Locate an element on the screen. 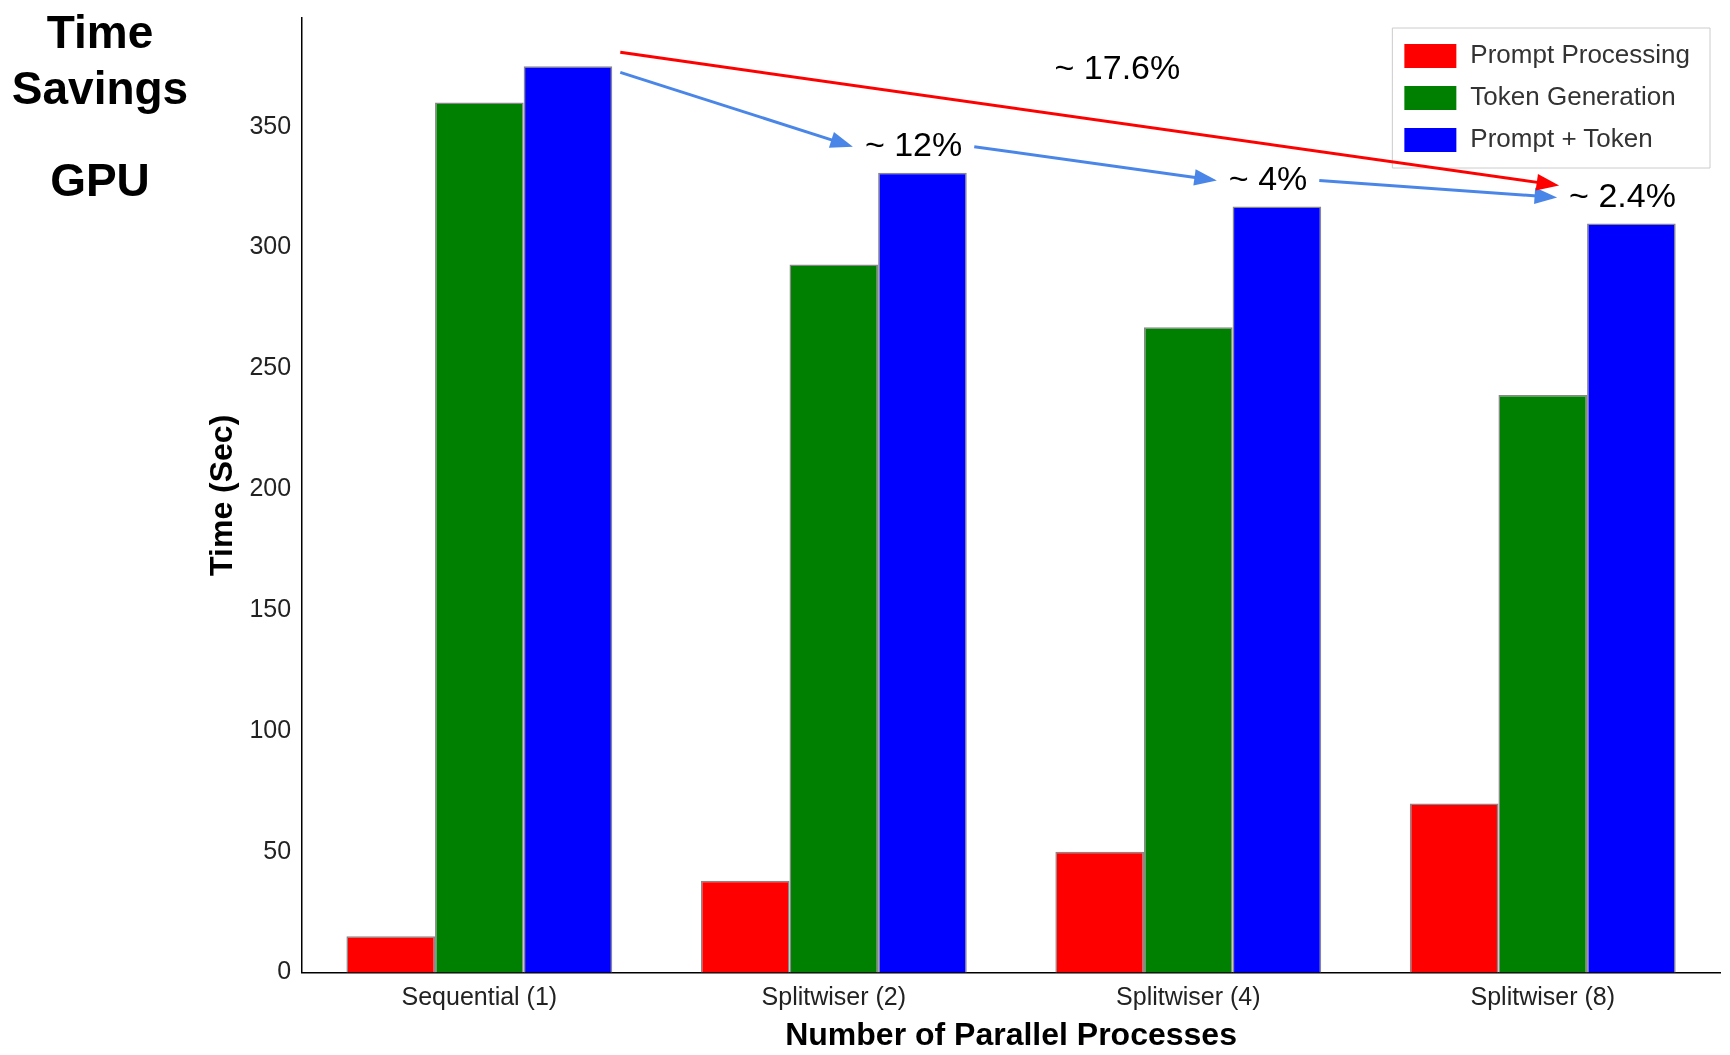 The height and width of the screenshot is (1055, 1730). annotation: ~ 2.4% is located at coordinates (1622, 194).